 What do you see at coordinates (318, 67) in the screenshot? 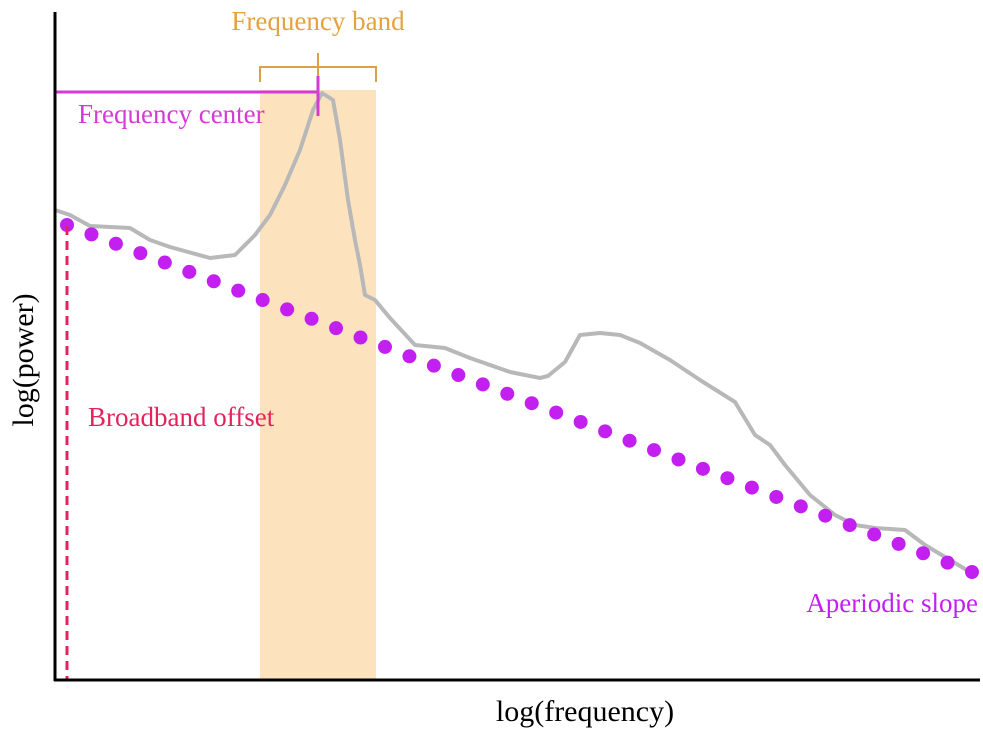
I see `band-bracket` at bounding box center [318, 67].